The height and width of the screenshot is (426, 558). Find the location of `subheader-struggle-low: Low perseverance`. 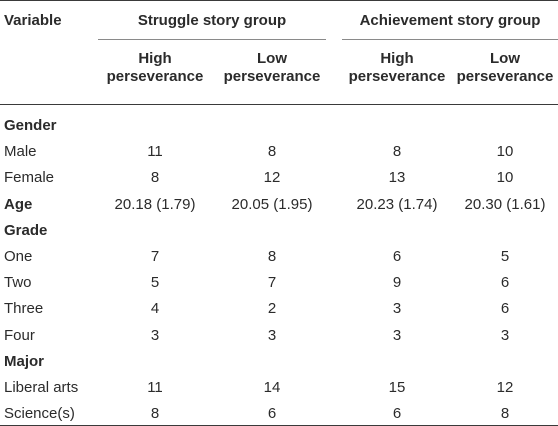

subheader-struggle-low: Low perseverance is located at coordinates (272, 67).